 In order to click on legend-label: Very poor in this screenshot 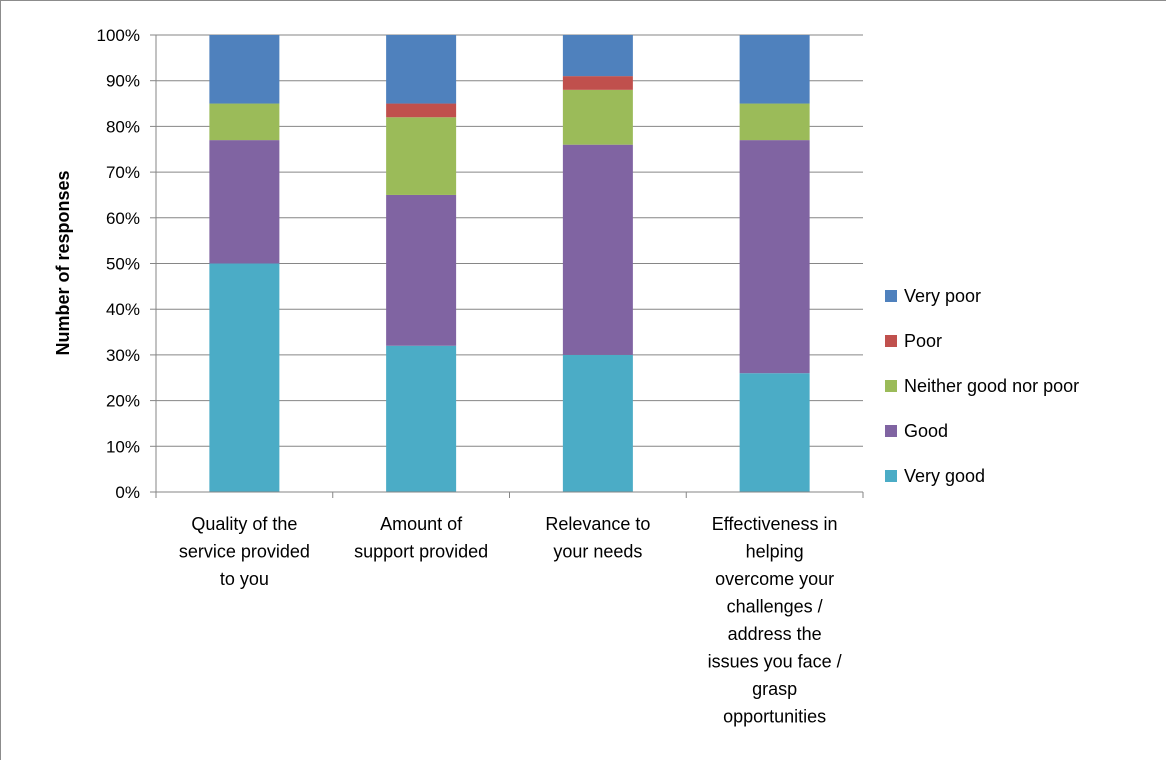, I will do `click(942, 296)`.